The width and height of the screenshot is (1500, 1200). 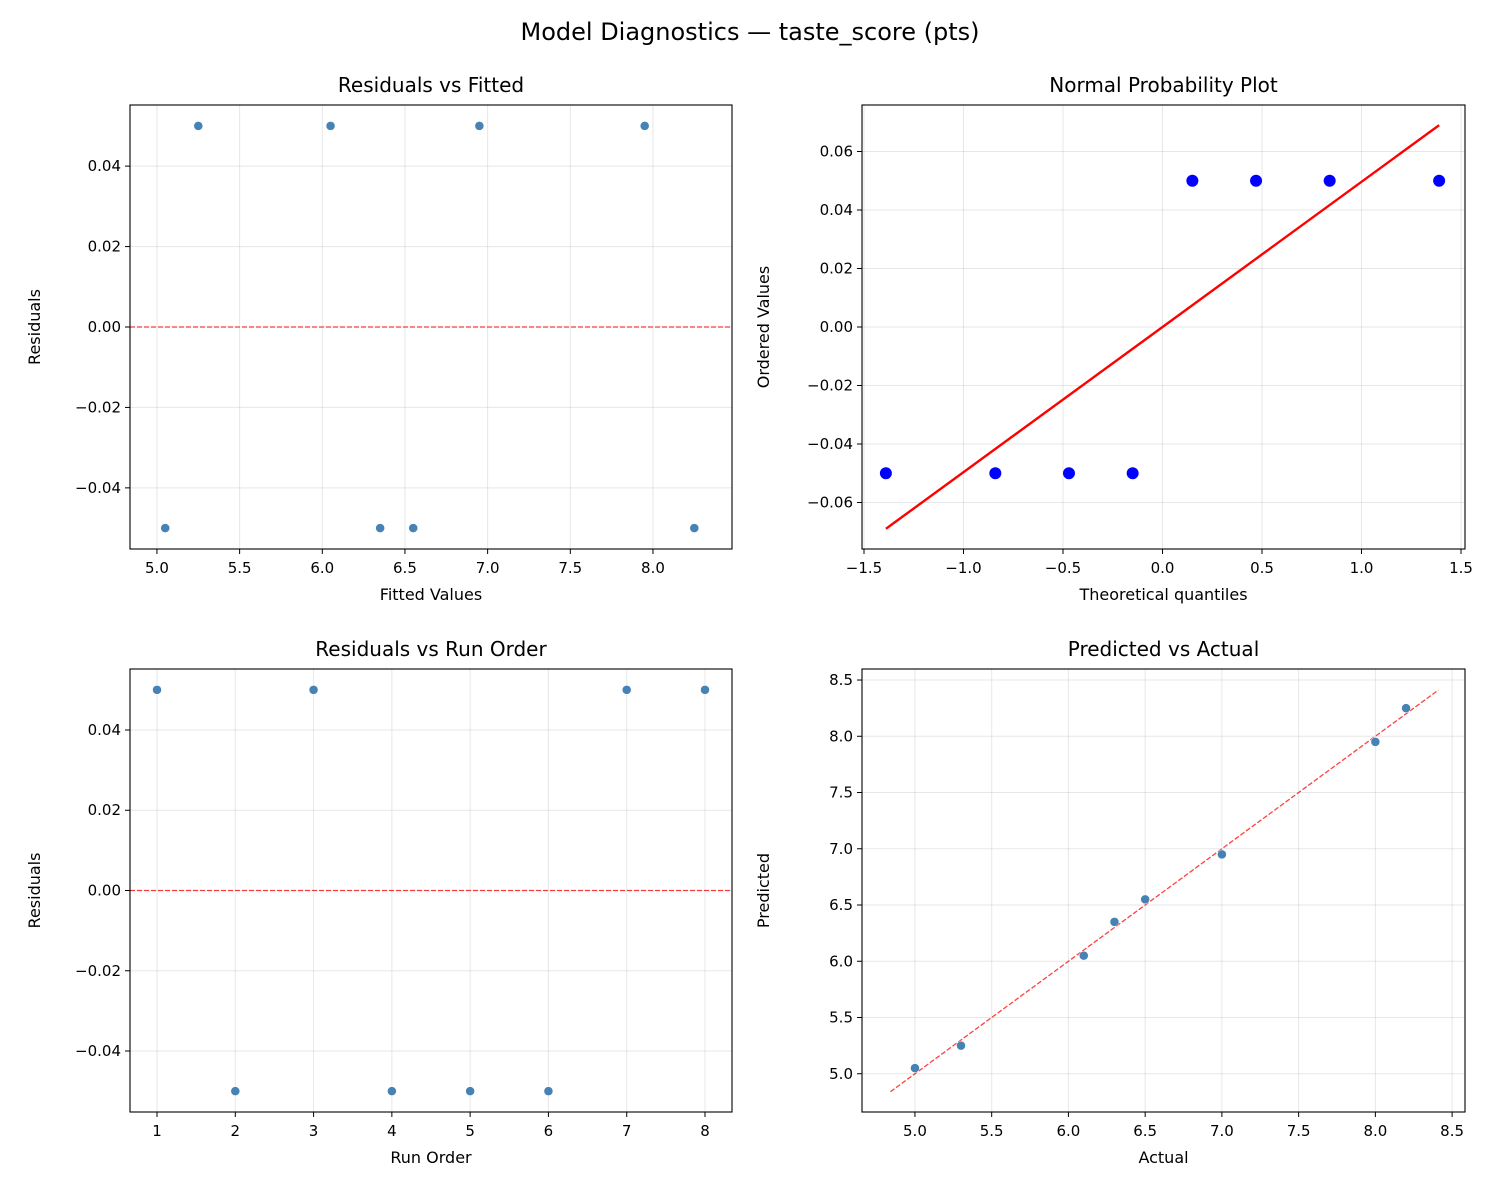 What do you see at coordinates (1262, 568) in the screenshot?
I see `x-tick-label: 0.5` at bounding box center [1262, 568].